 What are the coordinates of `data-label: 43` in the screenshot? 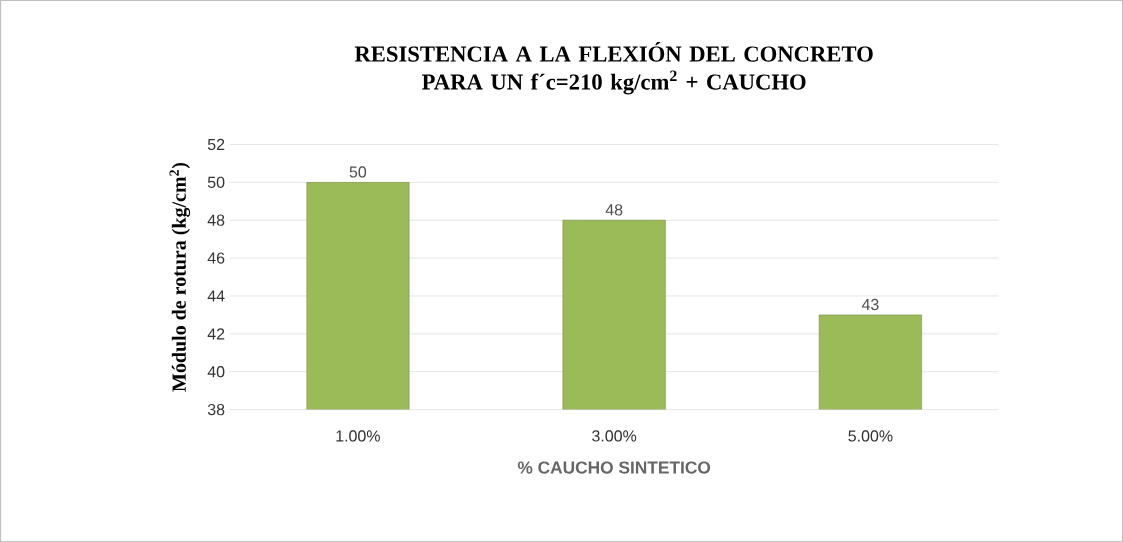 It's located at (870, 304).